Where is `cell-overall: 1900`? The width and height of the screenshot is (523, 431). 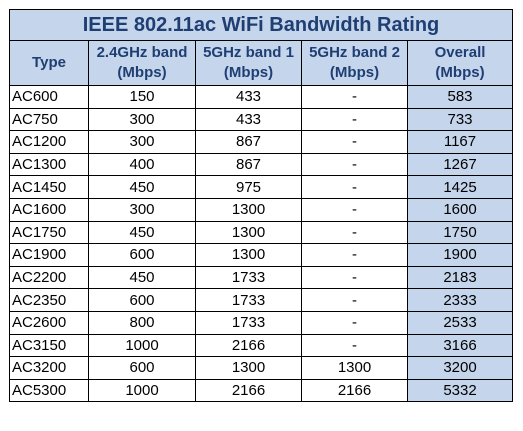
cell-overall: 1900 is located at coordinates (460, 255).